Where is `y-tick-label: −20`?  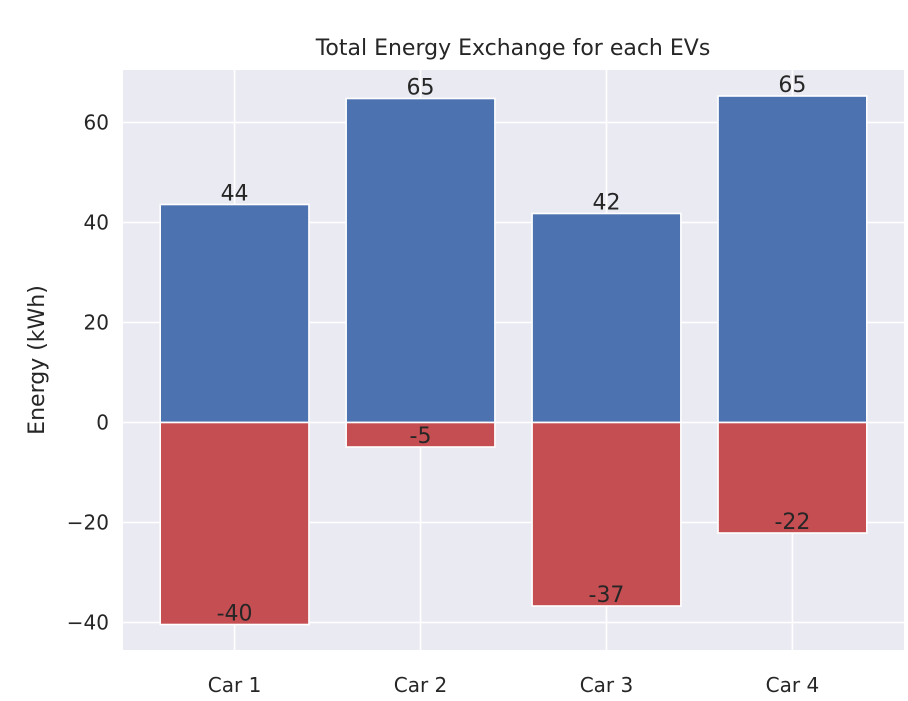
y-tick-label: −20 is located at coordinates (88, 523).